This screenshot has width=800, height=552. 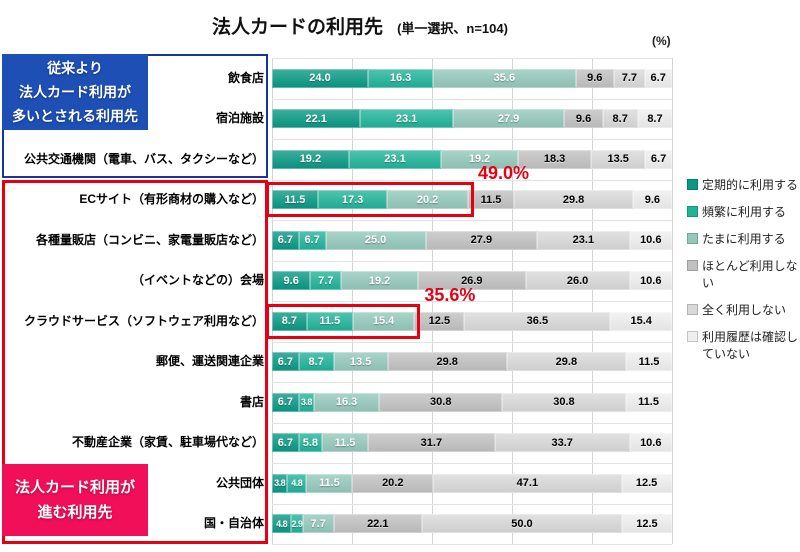 What do you see at coordinates (282, 524) in the screenshot?
I see `bar-segment: 4.8` at bounding box center [282, 524].